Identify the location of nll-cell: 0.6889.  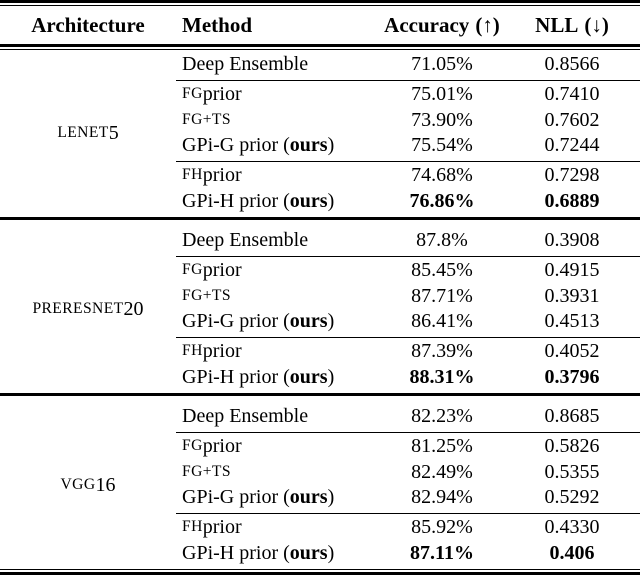
(572, 200).